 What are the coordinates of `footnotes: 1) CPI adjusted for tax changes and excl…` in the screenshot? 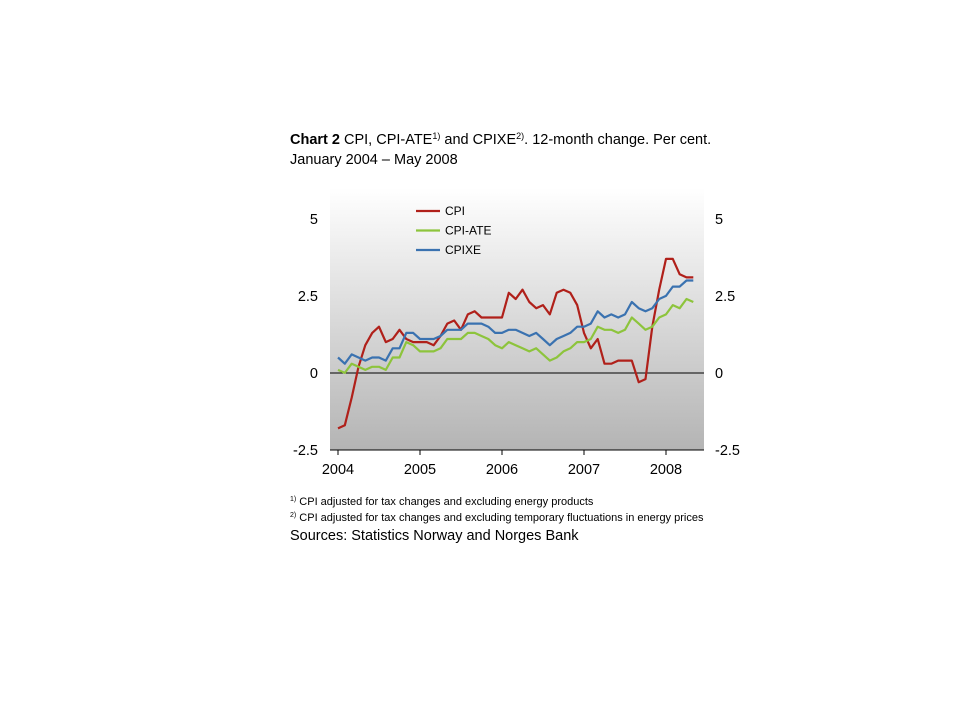 It's located at (510, 519).